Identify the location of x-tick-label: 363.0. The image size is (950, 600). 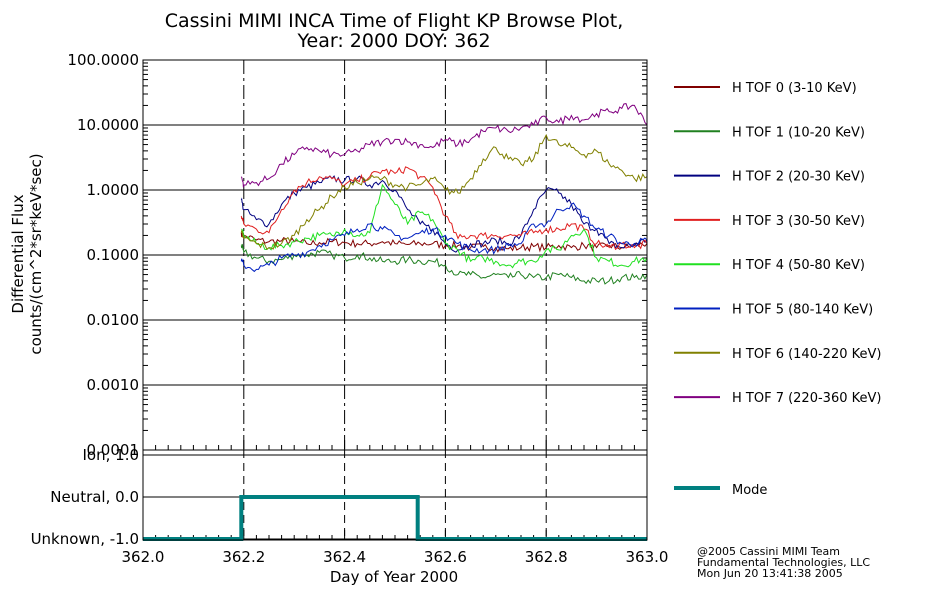
(647, 557).